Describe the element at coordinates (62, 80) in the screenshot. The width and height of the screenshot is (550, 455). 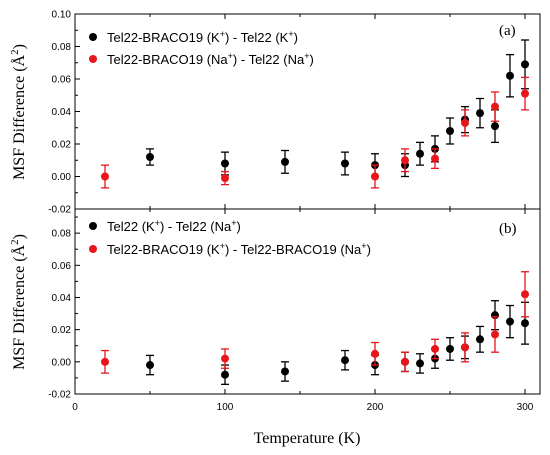
I see `panel-a-y-tick-label: 0.06` at that location.